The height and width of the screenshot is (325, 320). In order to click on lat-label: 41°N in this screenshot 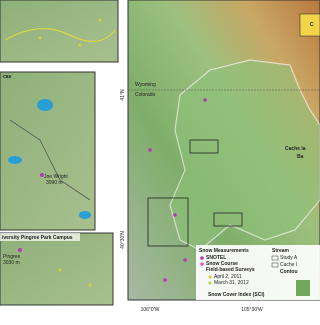, I will do `click(123, 95)`.